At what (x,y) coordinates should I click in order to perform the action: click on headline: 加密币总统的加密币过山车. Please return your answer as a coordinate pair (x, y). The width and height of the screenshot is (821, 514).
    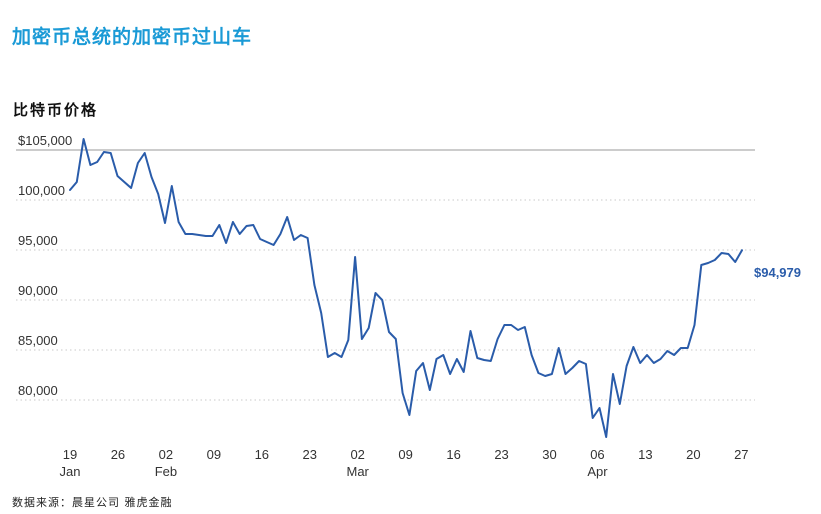
    Looking at the image, I should click on (132, 37).